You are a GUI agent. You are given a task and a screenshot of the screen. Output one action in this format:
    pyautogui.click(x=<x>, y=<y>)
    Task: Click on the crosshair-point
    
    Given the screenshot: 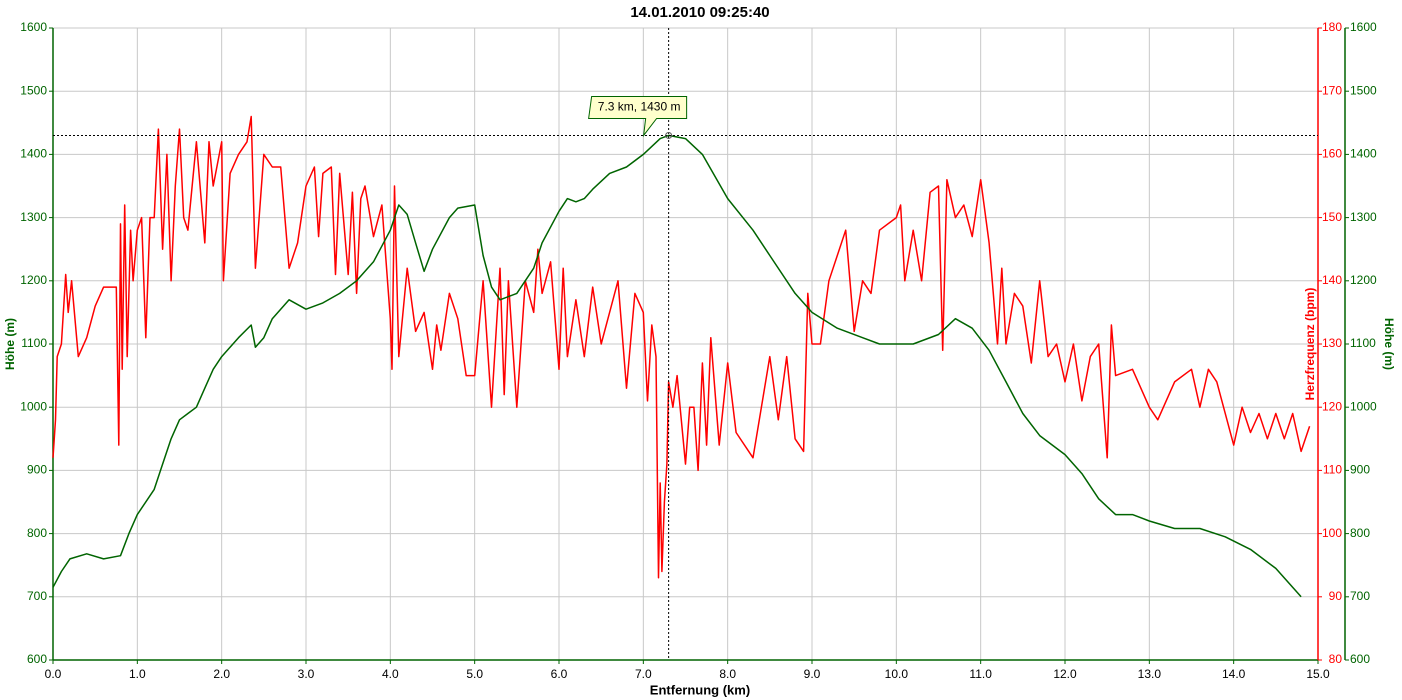 What is the action you would take?
    pyautogui.click(x=669, y=135)
    